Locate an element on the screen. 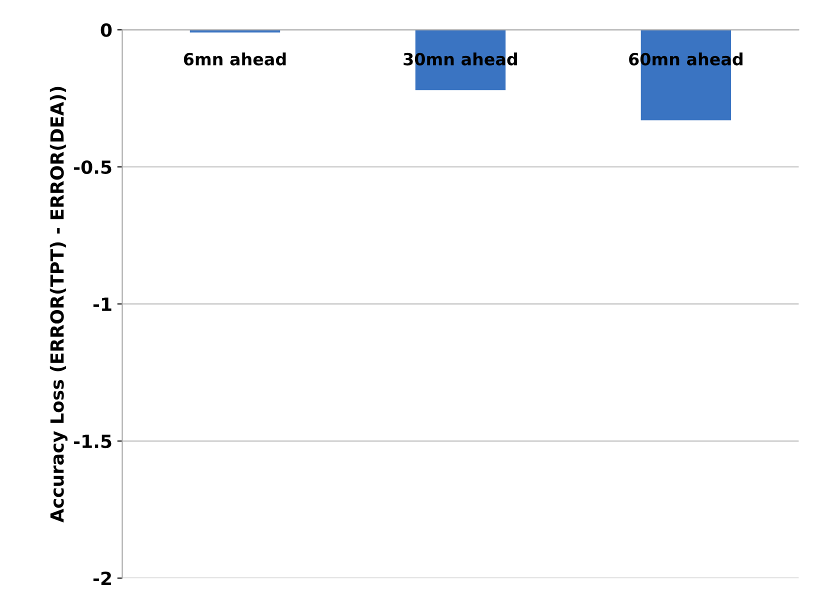  y-tick-label: -1 is located at coordinates (102, 304).